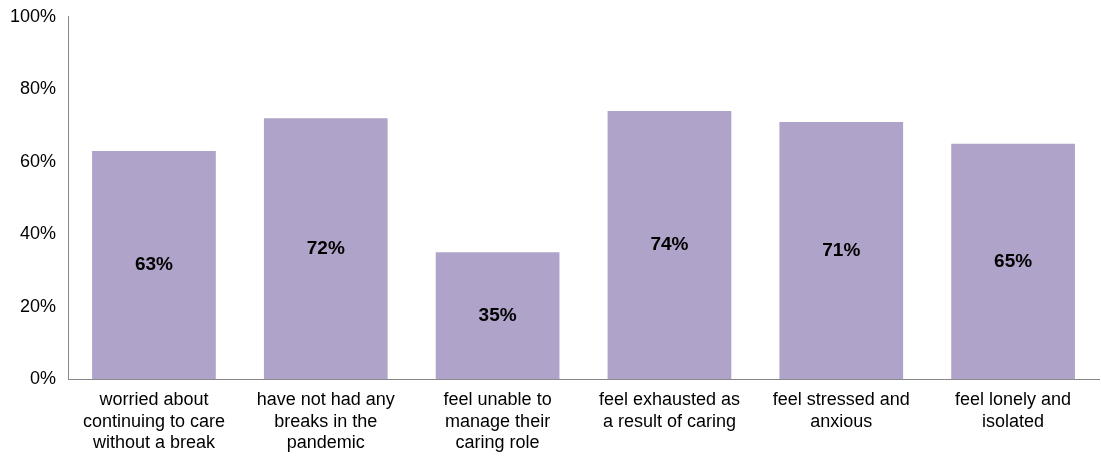  I want to click on y-tick-label: 80%, so click(38, 88).